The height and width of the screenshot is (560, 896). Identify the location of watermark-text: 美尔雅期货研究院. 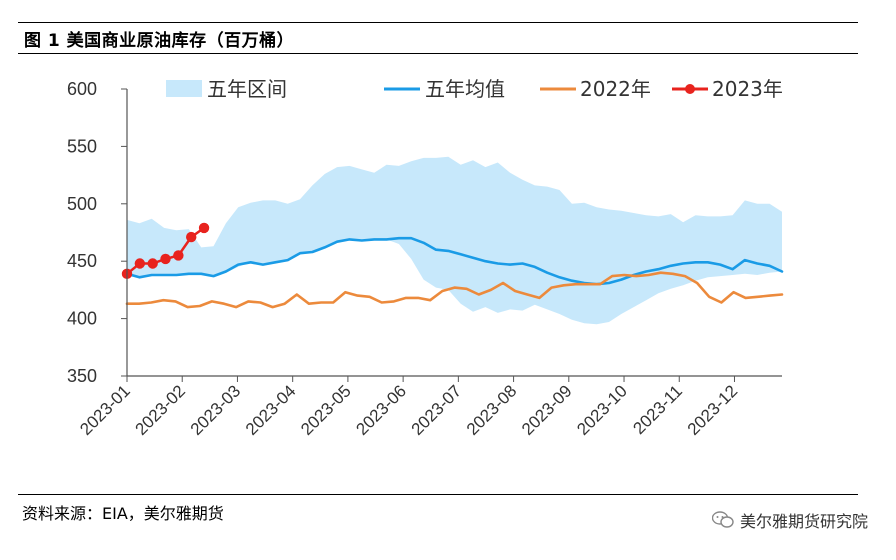
(803, 521).